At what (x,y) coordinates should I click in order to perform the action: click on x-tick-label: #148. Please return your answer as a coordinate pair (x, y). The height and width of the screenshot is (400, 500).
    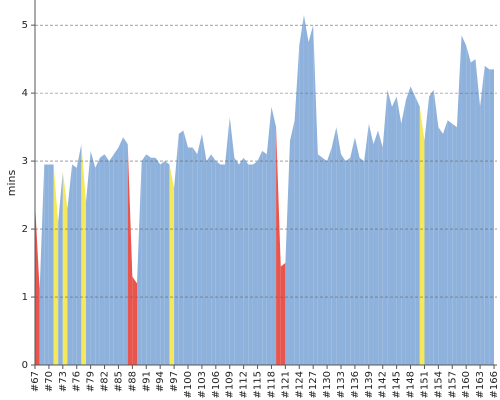
    Looking at the image, I should click on (411, 384).